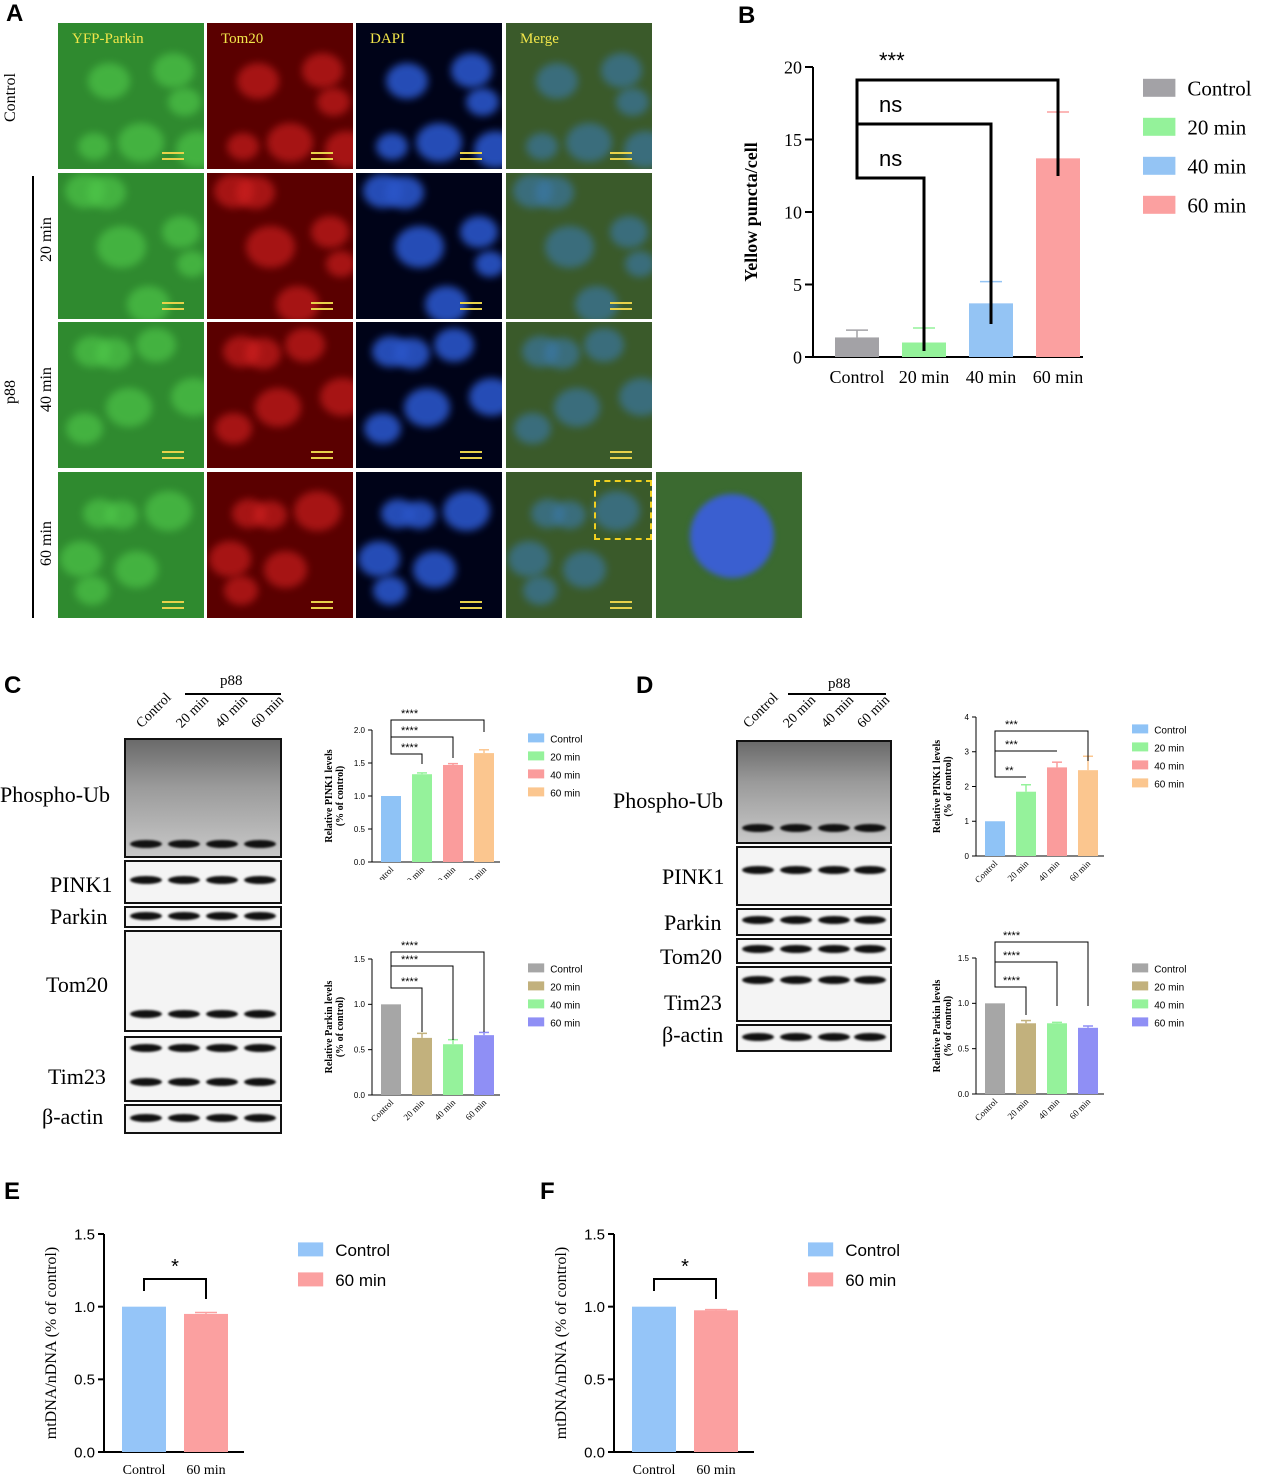 Image resolution: width=1262 pixels, height=1479 pixels. I want to click on micro-tile: YFP-Parkin, so click(131, 96).